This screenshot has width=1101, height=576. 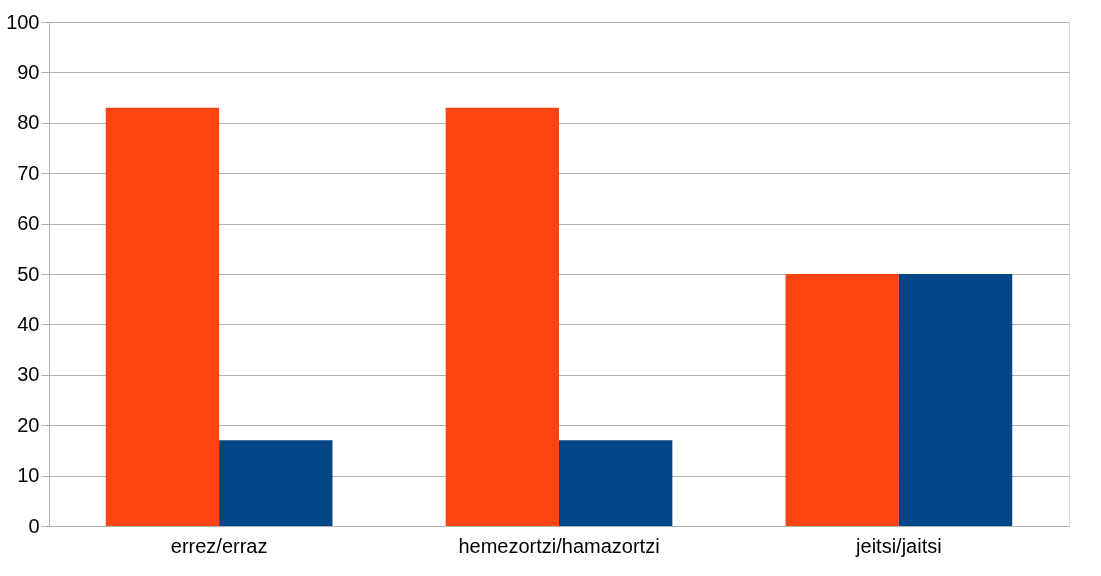 What do you see at coordinates (28, 223) in the screenshot?
I see `y-tick-label: 60` at bounding box center [28, 223].